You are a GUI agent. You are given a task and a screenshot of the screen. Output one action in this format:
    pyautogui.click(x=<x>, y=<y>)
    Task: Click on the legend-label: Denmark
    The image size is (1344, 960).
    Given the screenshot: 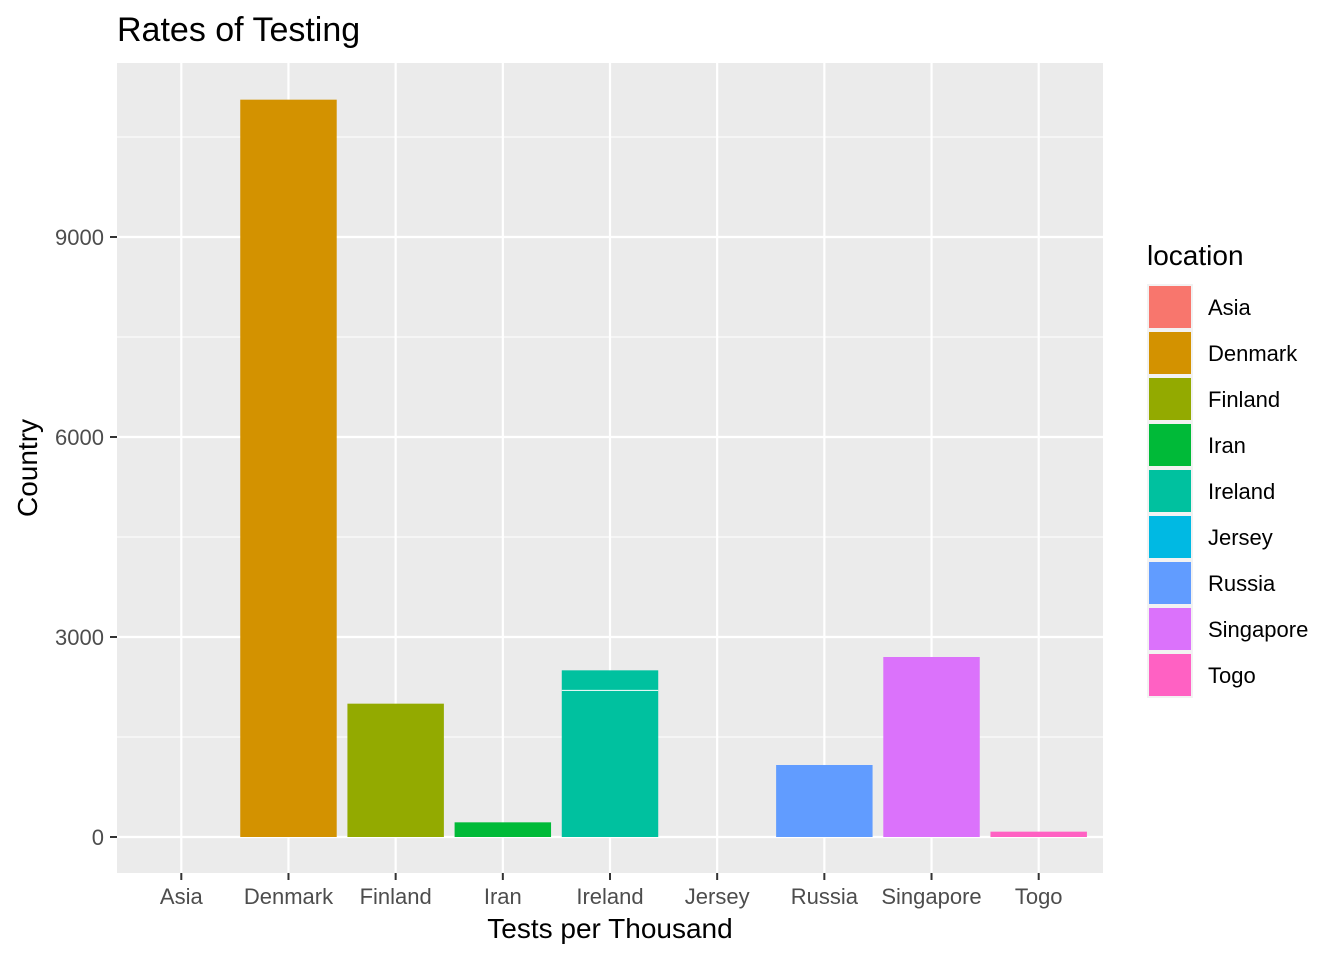 What is the action you would take?
    pyautogui.click(x=1253, y=353)
    